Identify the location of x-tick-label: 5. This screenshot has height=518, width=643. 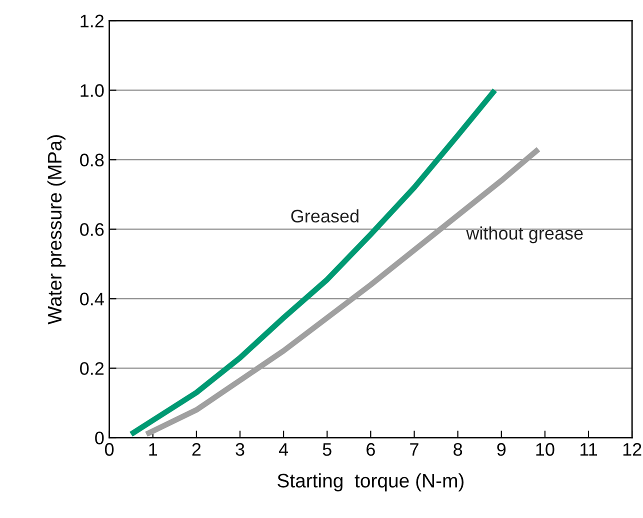
(327, 449).